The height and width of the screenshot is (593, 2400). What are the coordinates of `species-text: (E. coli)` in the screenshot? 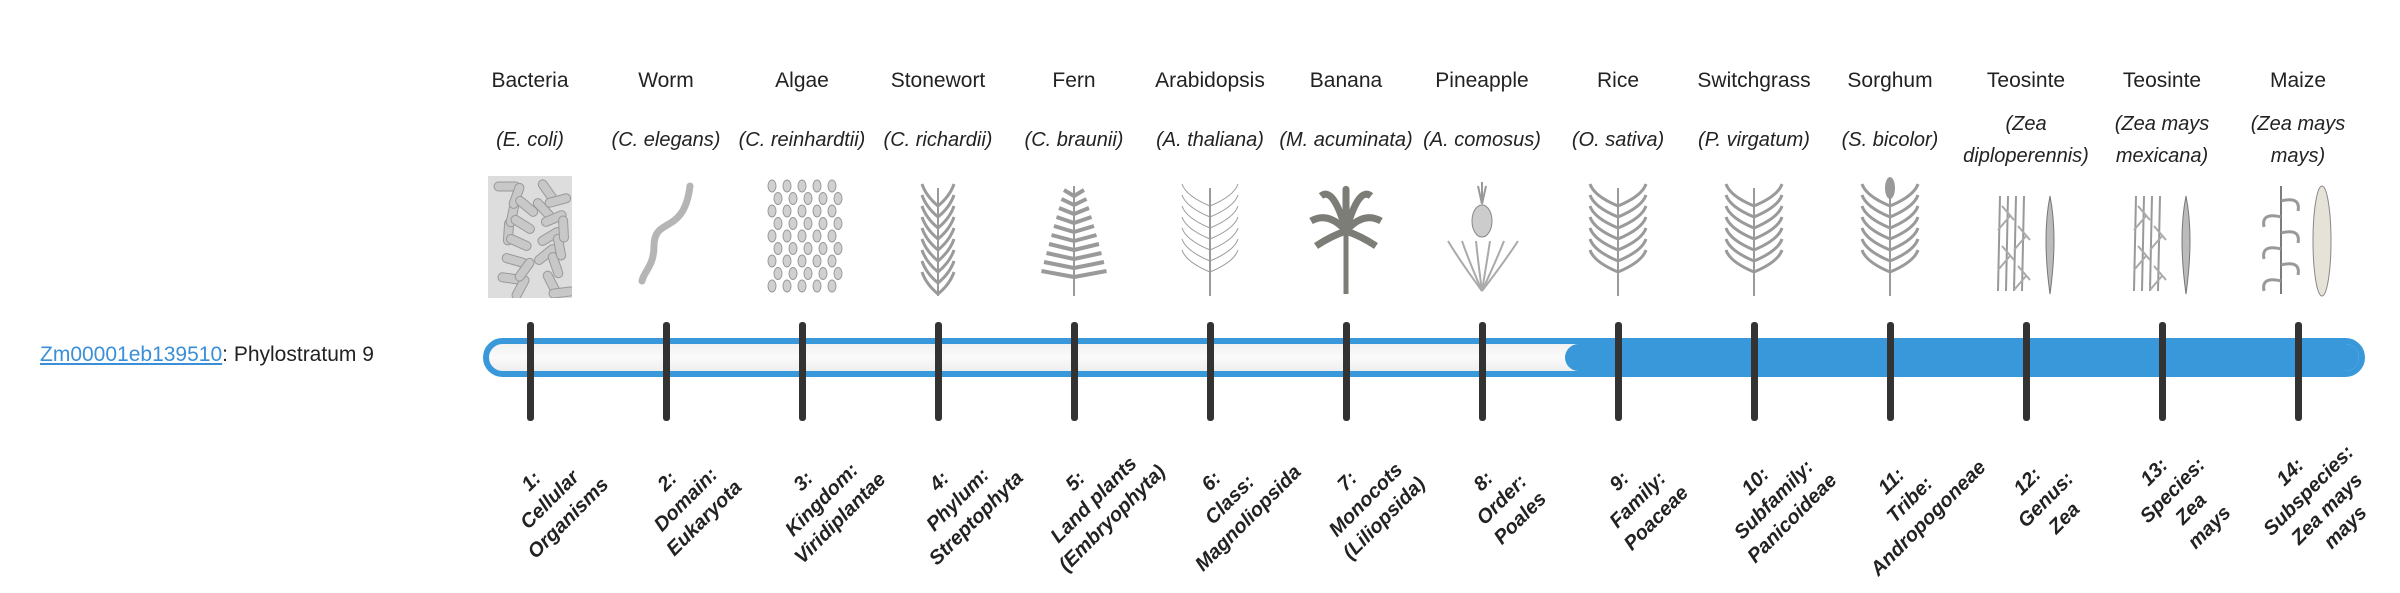 It's located at (530, 140).